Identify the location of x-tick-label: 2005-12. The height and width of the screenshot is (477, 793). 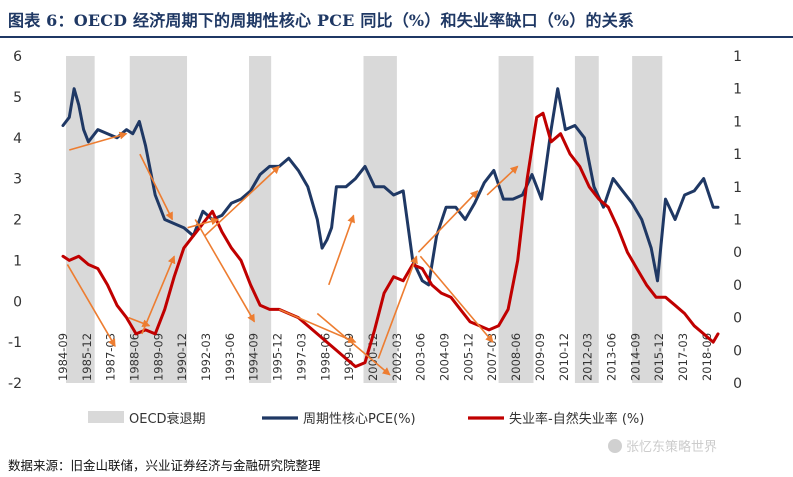
(468, 357).